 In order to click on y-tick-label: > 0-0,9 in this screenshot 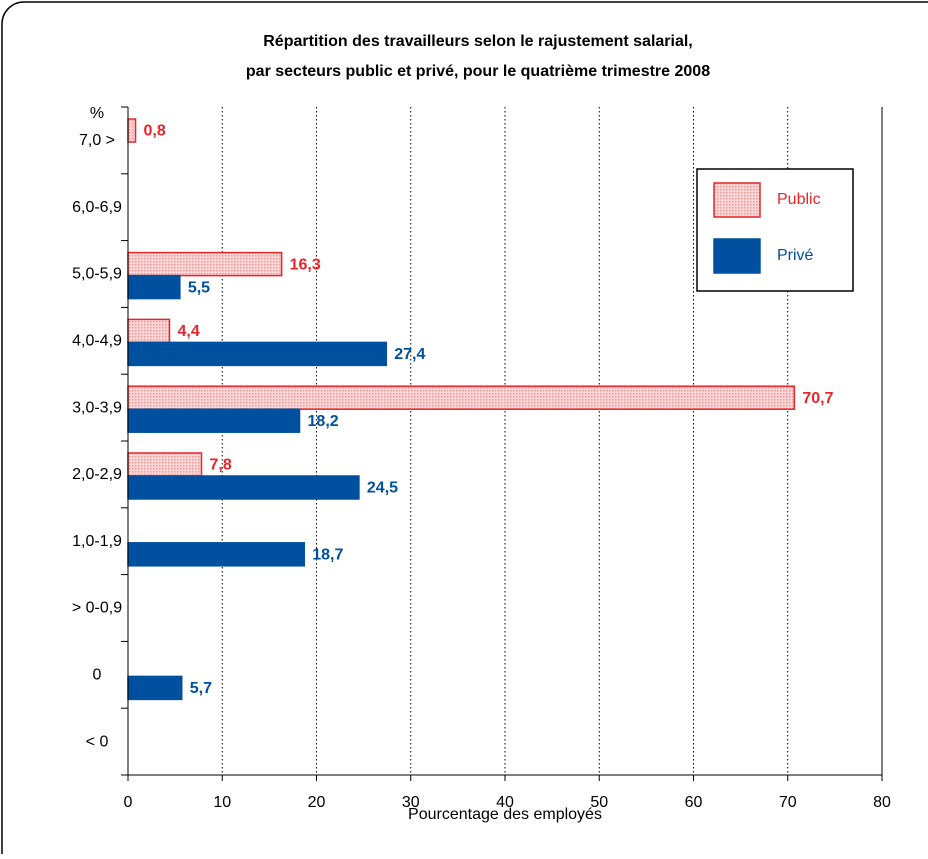, I will do `click(97, 608)`.